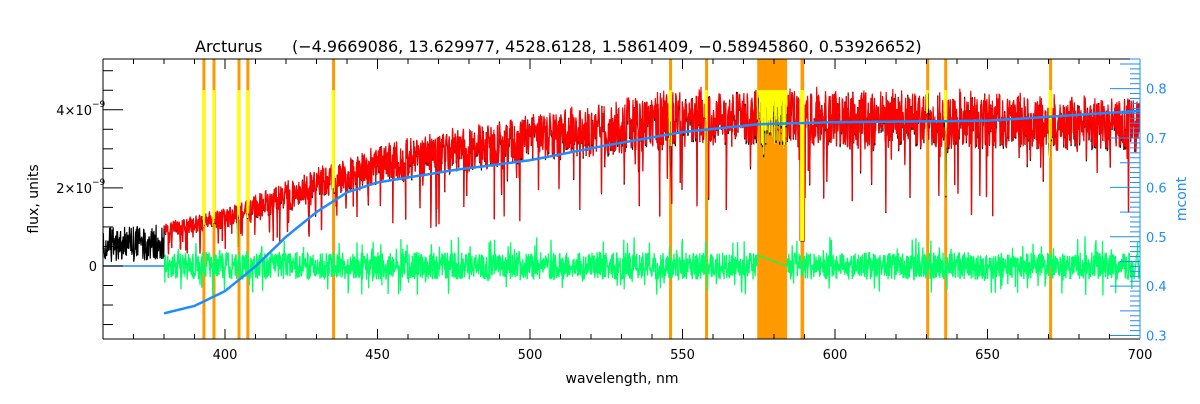  Describe the element at coordinates (225, 355) in the screenshot. I see `x-tick-label: 400` at that location.